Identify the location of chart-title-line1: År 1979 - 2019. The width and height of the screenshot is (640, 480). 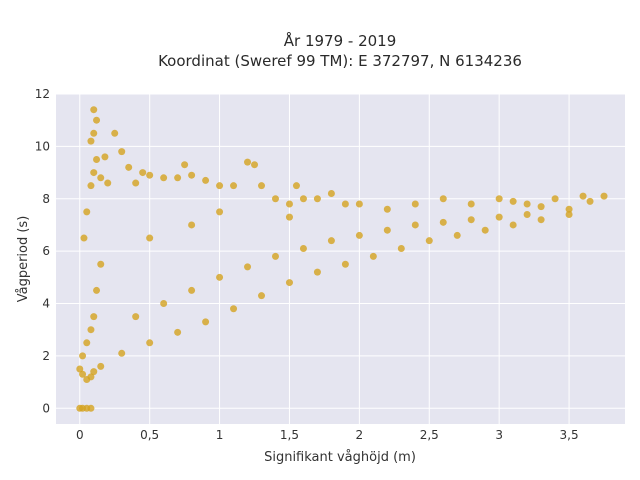
(340, 40).